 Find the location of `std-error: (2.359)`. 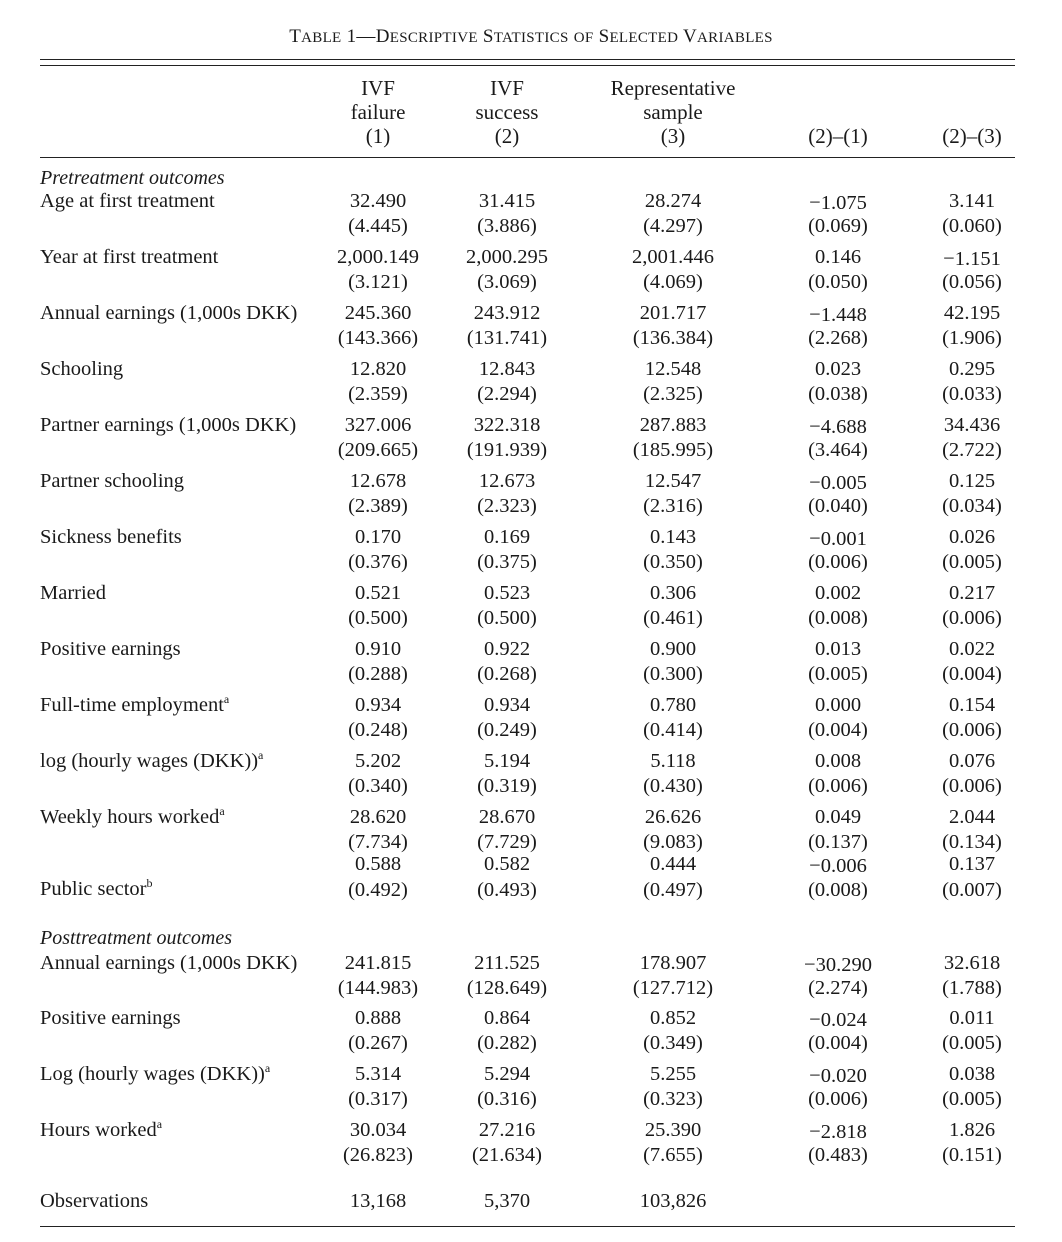

std-error: (2.359) is located at coordinates (378, 394).